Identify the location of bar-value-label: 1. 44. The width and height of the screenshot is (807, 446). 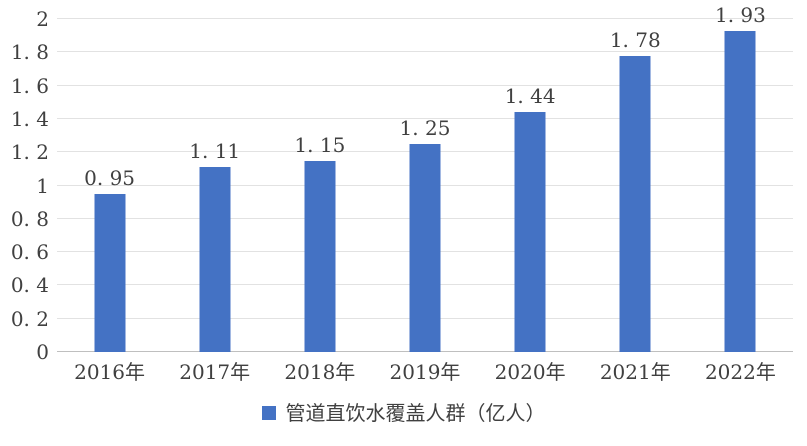
(530, 96).